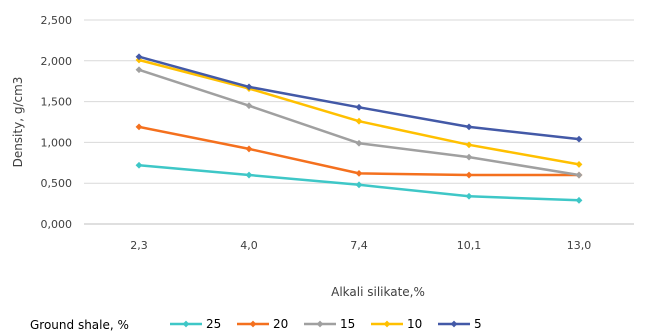  I want to click on legend-label: 10, so click(414, 324).